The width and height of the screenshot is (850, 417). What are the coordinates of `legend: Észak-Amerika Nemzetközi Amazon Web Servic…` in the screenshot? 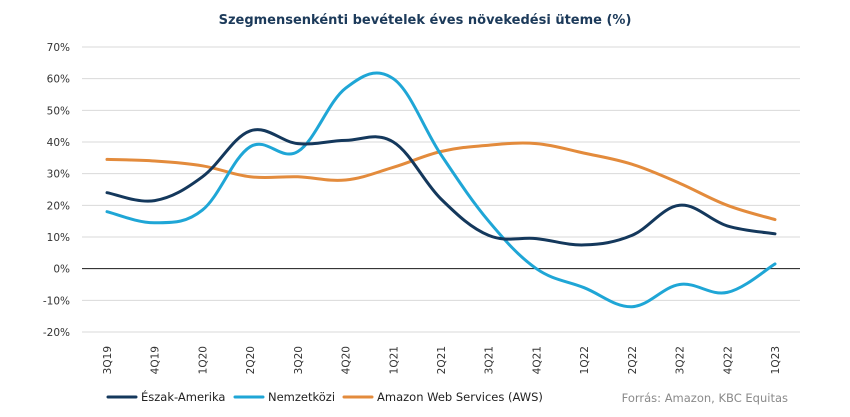 It's located at (324, 396).